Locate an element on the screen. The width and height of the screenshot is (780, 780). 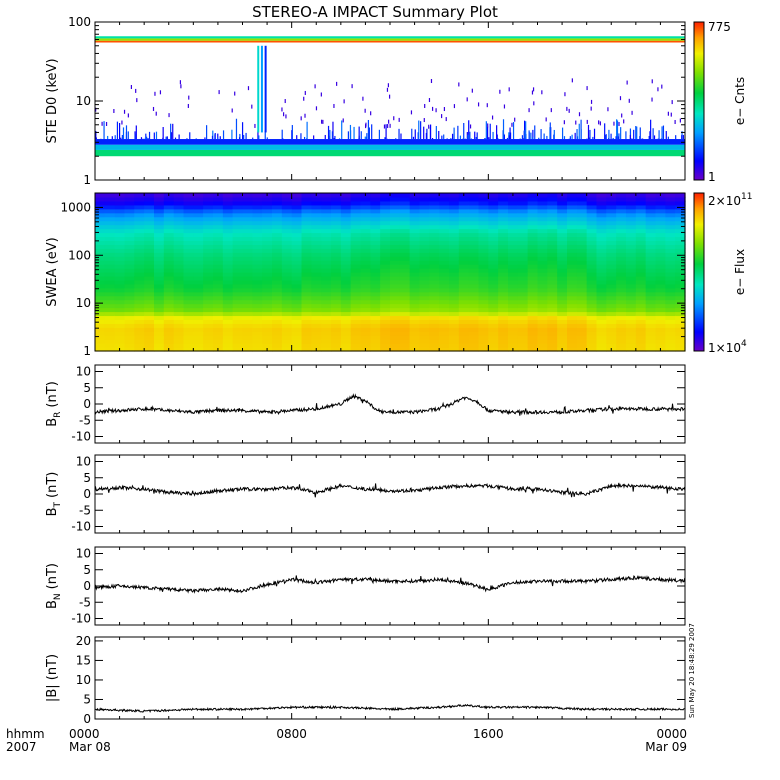
bn-y-label-unit: (nT) is located at coordinates (52, 576).